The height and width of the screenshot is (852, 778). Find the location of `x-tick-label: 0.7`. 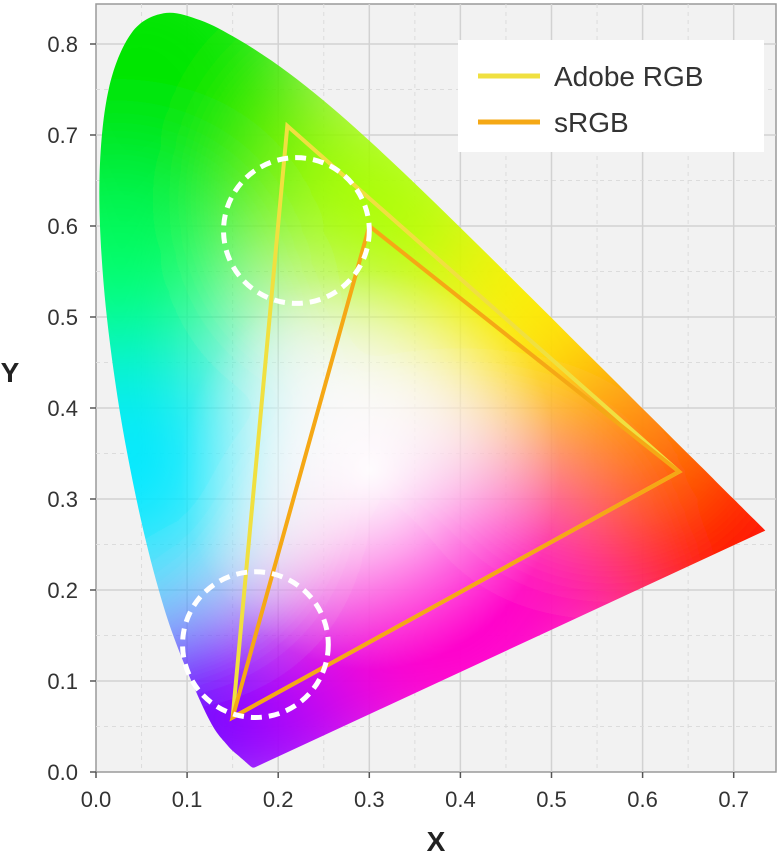

x-tick-label: 0.7 is located at coordinates (733, 799).